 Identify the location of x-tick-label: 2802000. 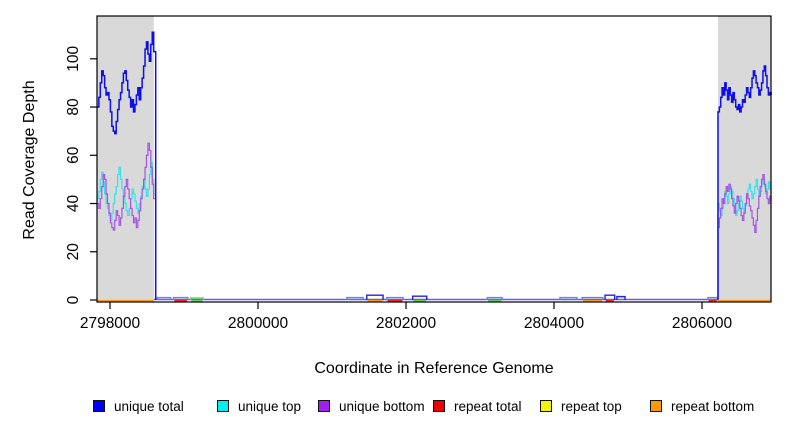
(406, 323).